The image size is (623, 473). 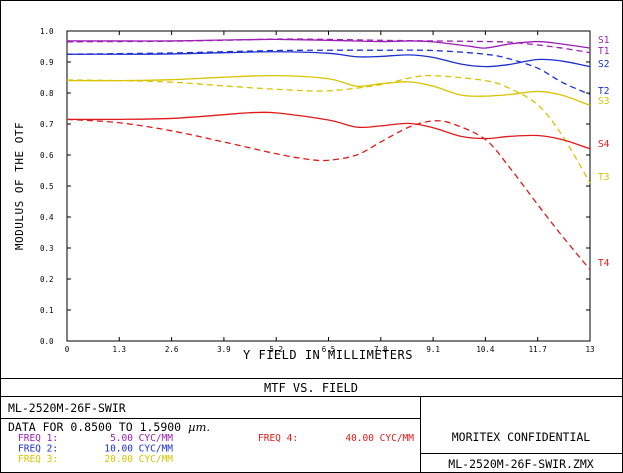 What do you see at coordinates (38, 459) in the screenshot?
I see `freq-3-label: FREQ 3:` at bounding box center [38, 459].